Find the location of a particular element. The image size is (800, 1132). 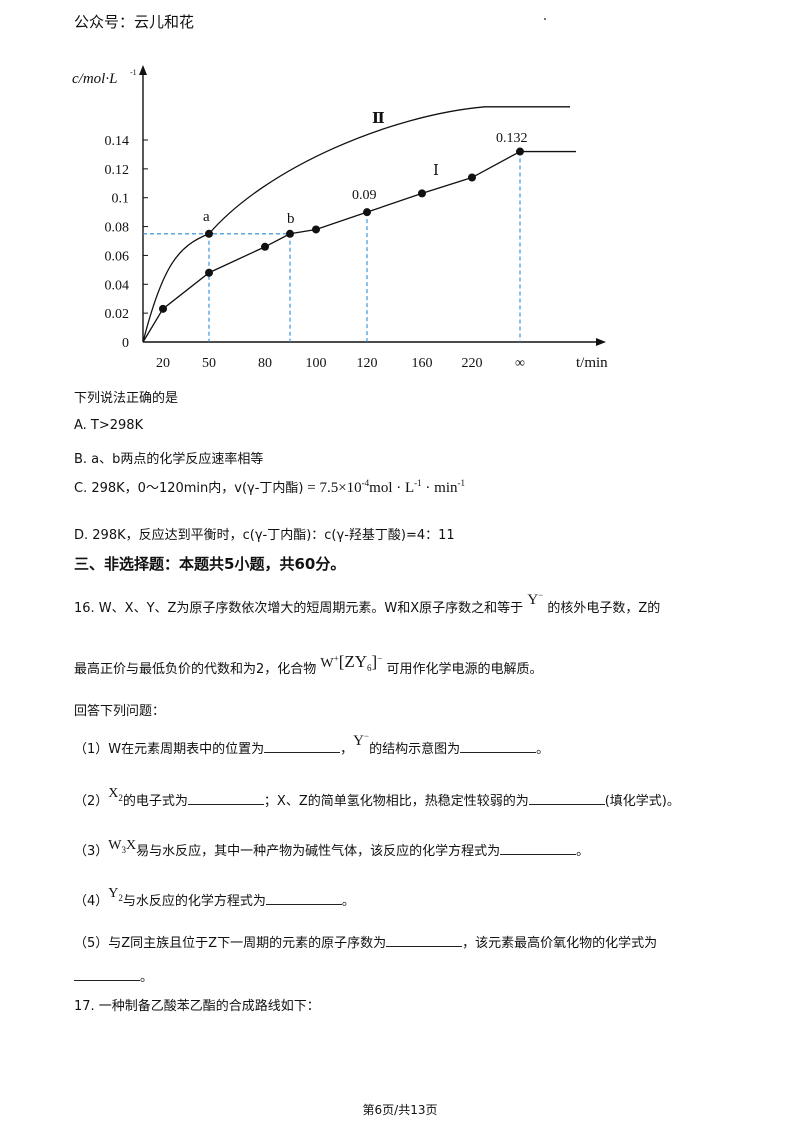

q16-p2-label: （2） is located at coordinates (91, 801).